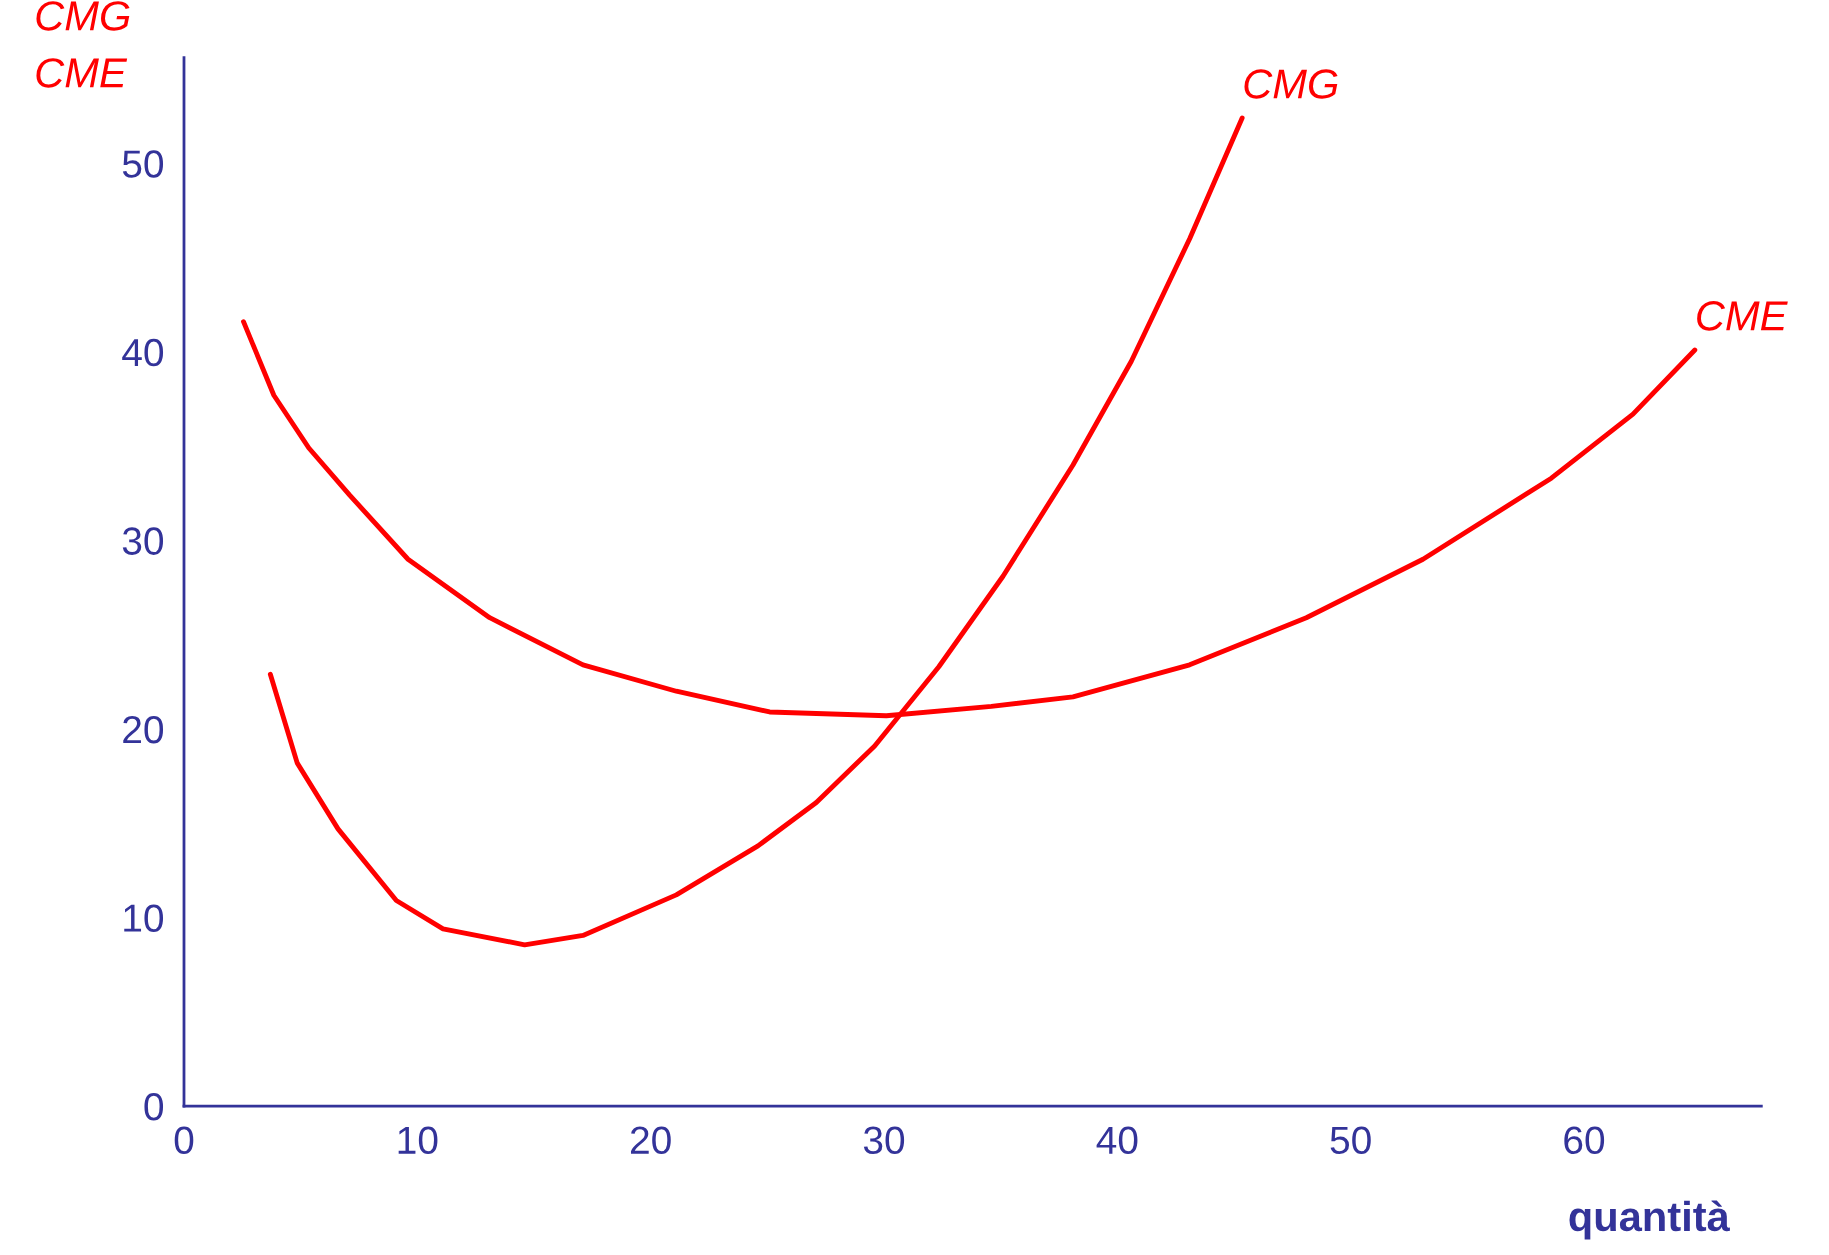  Describe the element at coordinates (1291, 84) in the screenshot. I see `series-label: CMG` at that location.